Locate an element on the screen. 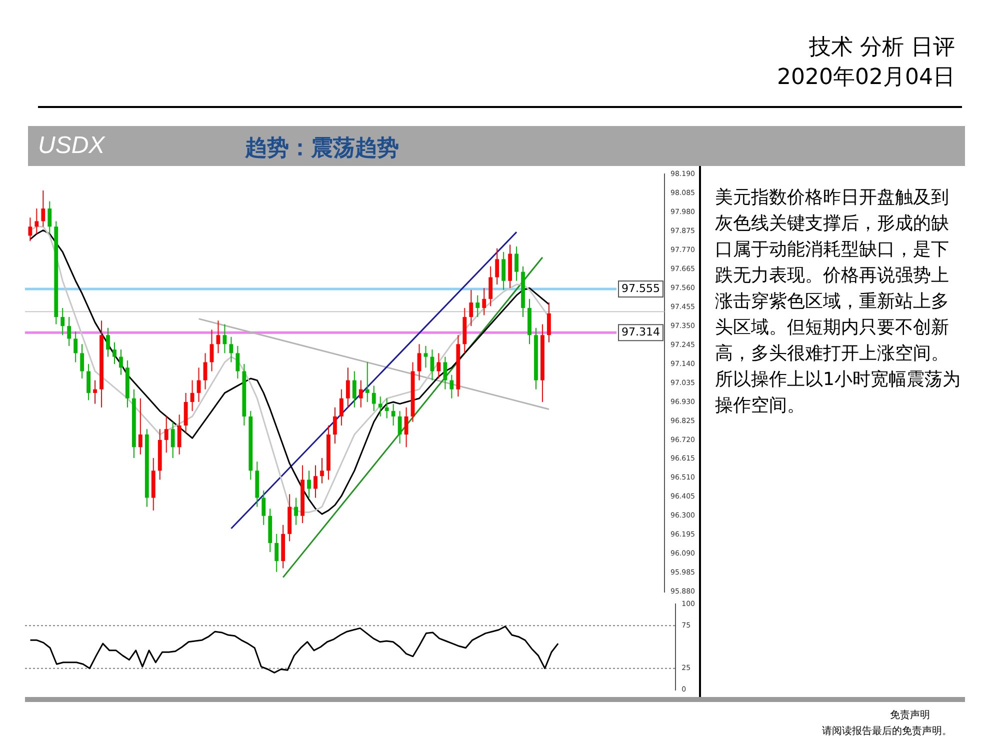 The height and width of the screenshot is (745, 1000). ref-line-label: 97.314 is located at coordinates (641, 331).